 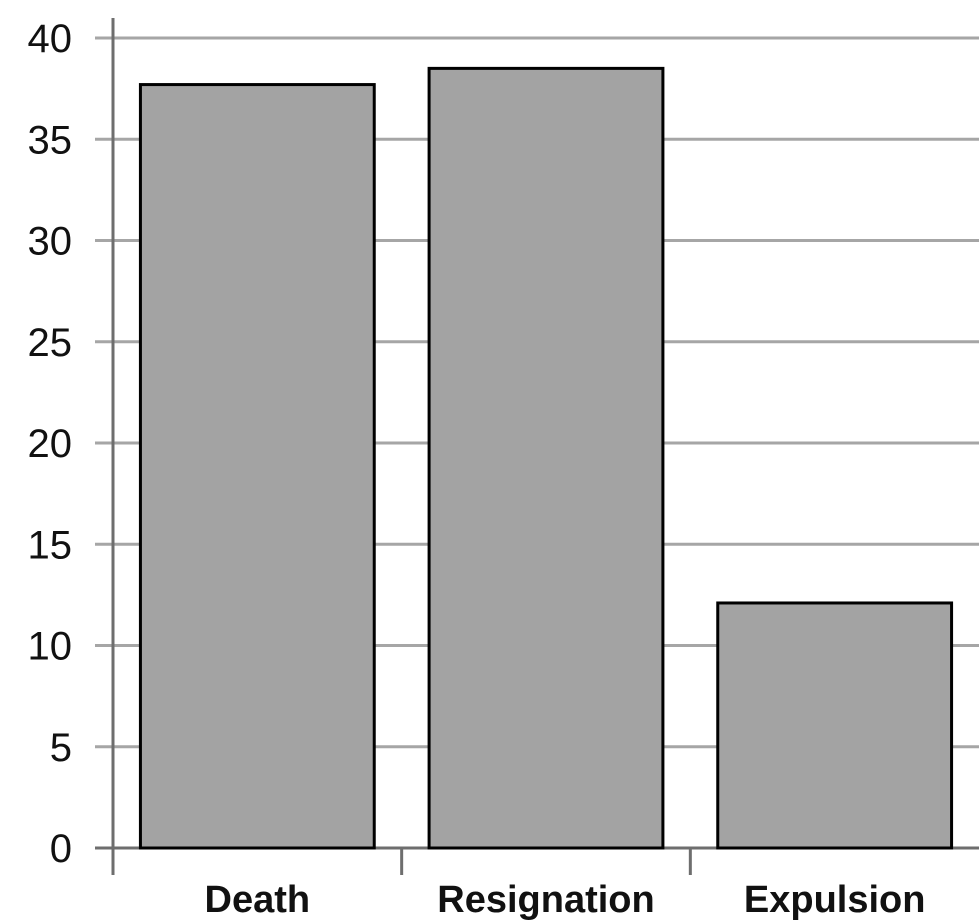 What do you see at coordinates (50, 140) in the screenshot?
I see `y-tick-label: 35` at bounding box center [50, 140].